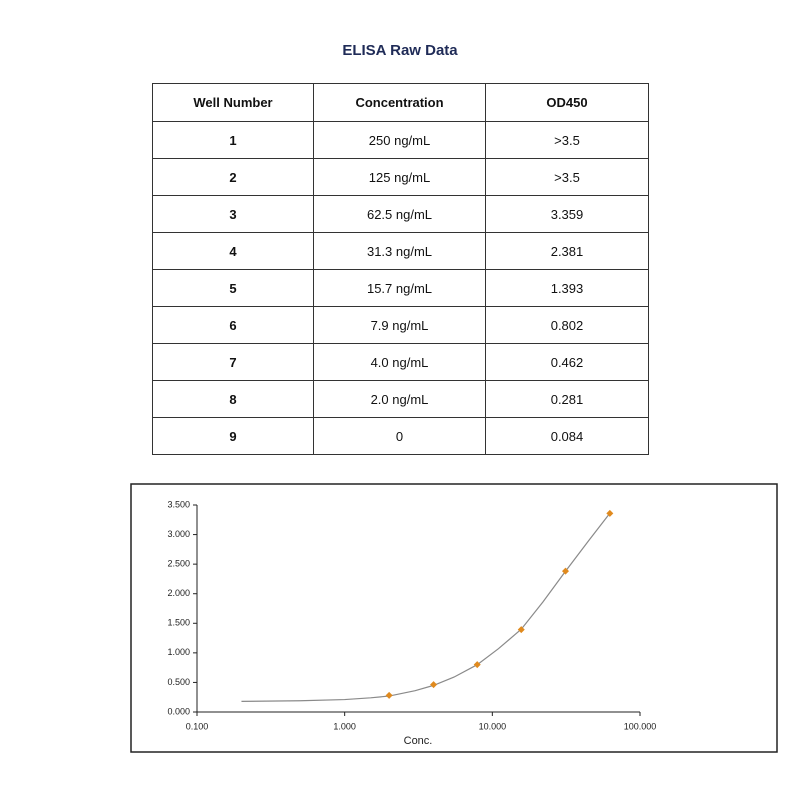 Image resolution: width=800 pixels, height=800 pixels. Describe the element at coordinates (233, 362) in the screenshot. I see `table-cell: 7` at that location.